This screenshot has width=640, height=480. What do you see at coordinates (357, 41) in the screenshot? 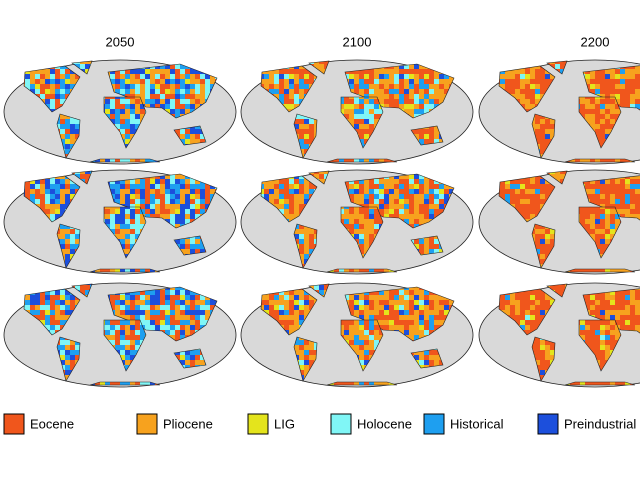
I see `column-title: 2100` at bounding box center [357, 41].